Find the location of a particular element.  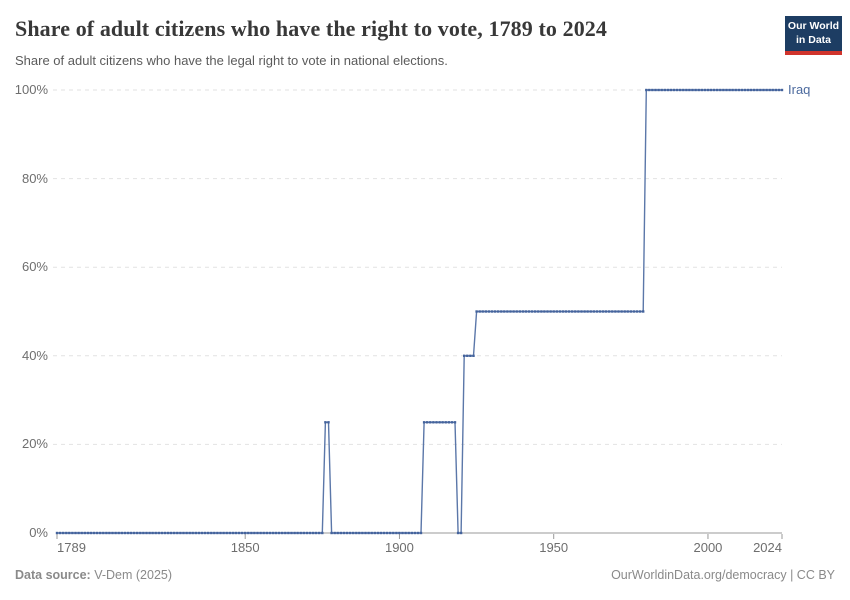

owid-logo-line1: Our World is located at coordinates (813, 26).